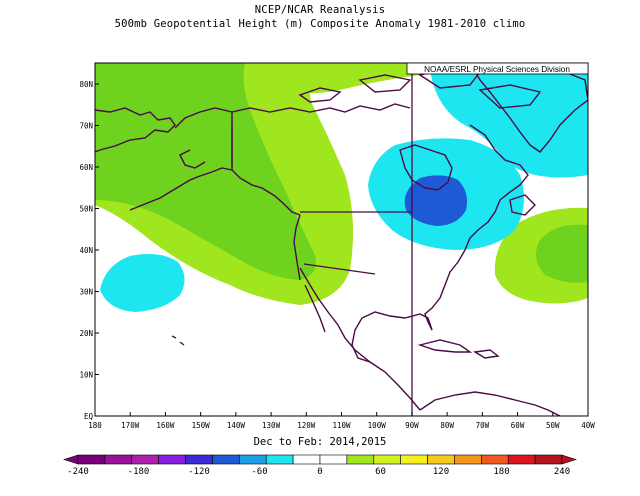  What do you see at coordinates (360, 339) in the screenshot?
I see `coast-mexico` at bounding box center [360, 339].